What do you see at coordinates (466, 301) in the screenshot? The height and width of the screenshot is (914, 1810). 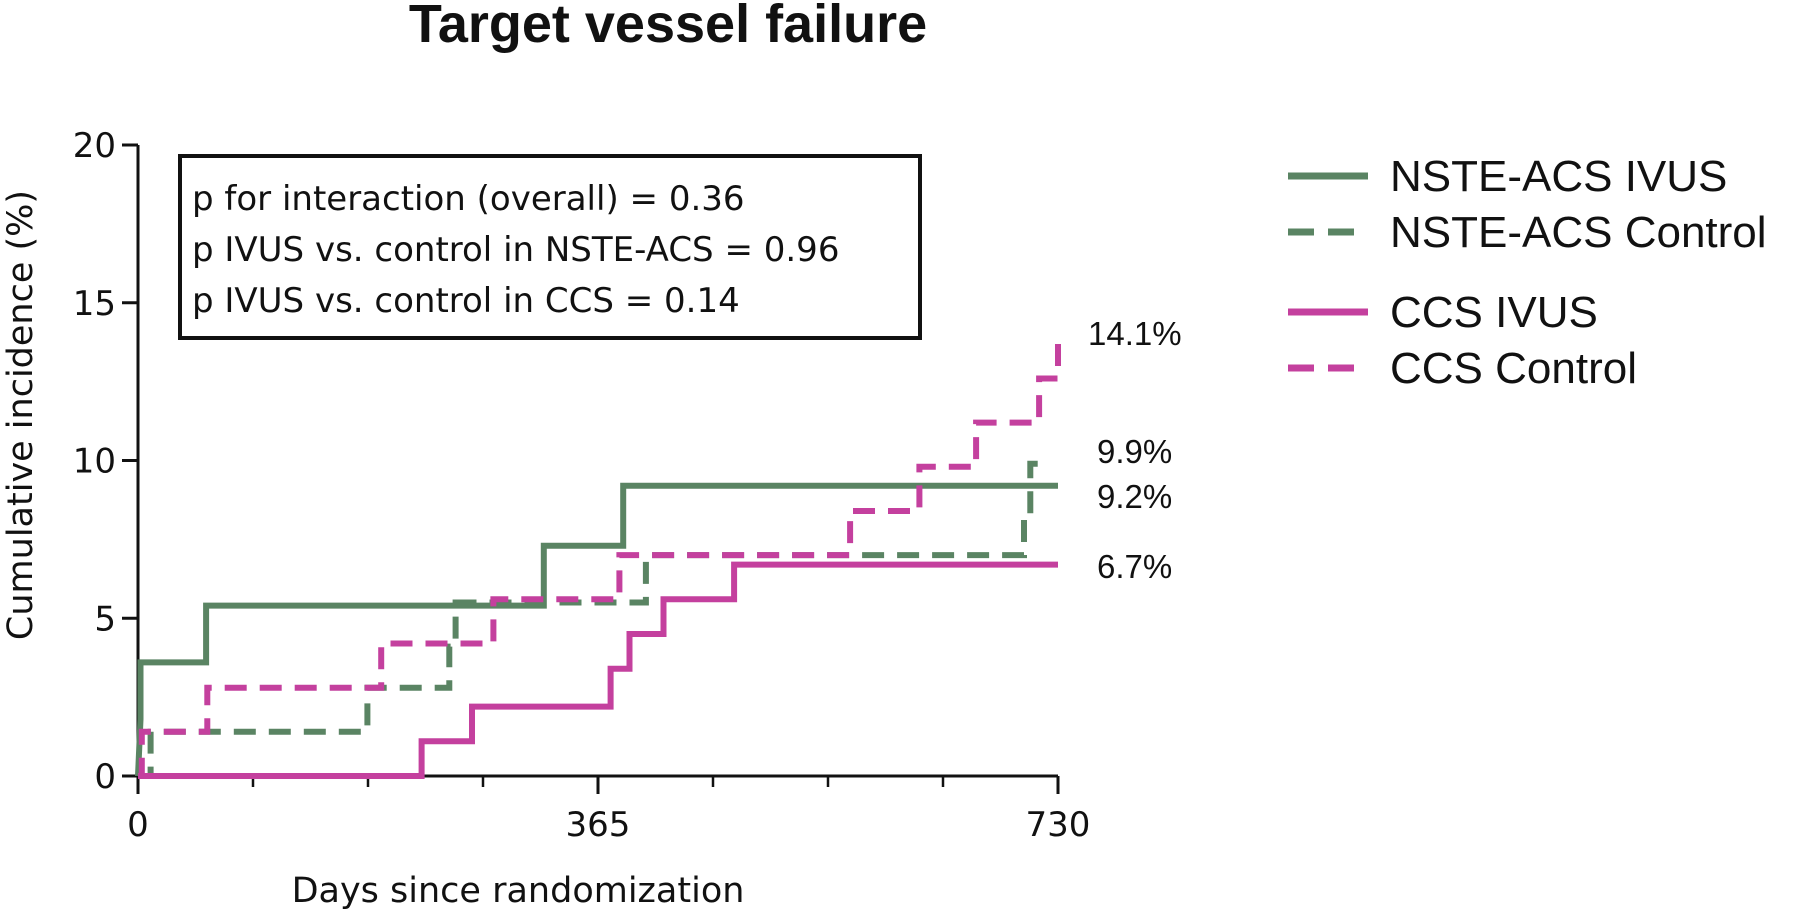 I see `annotation-line: p IVUS vs. control in CCS = 0.14` at bounding box center [466, 301].